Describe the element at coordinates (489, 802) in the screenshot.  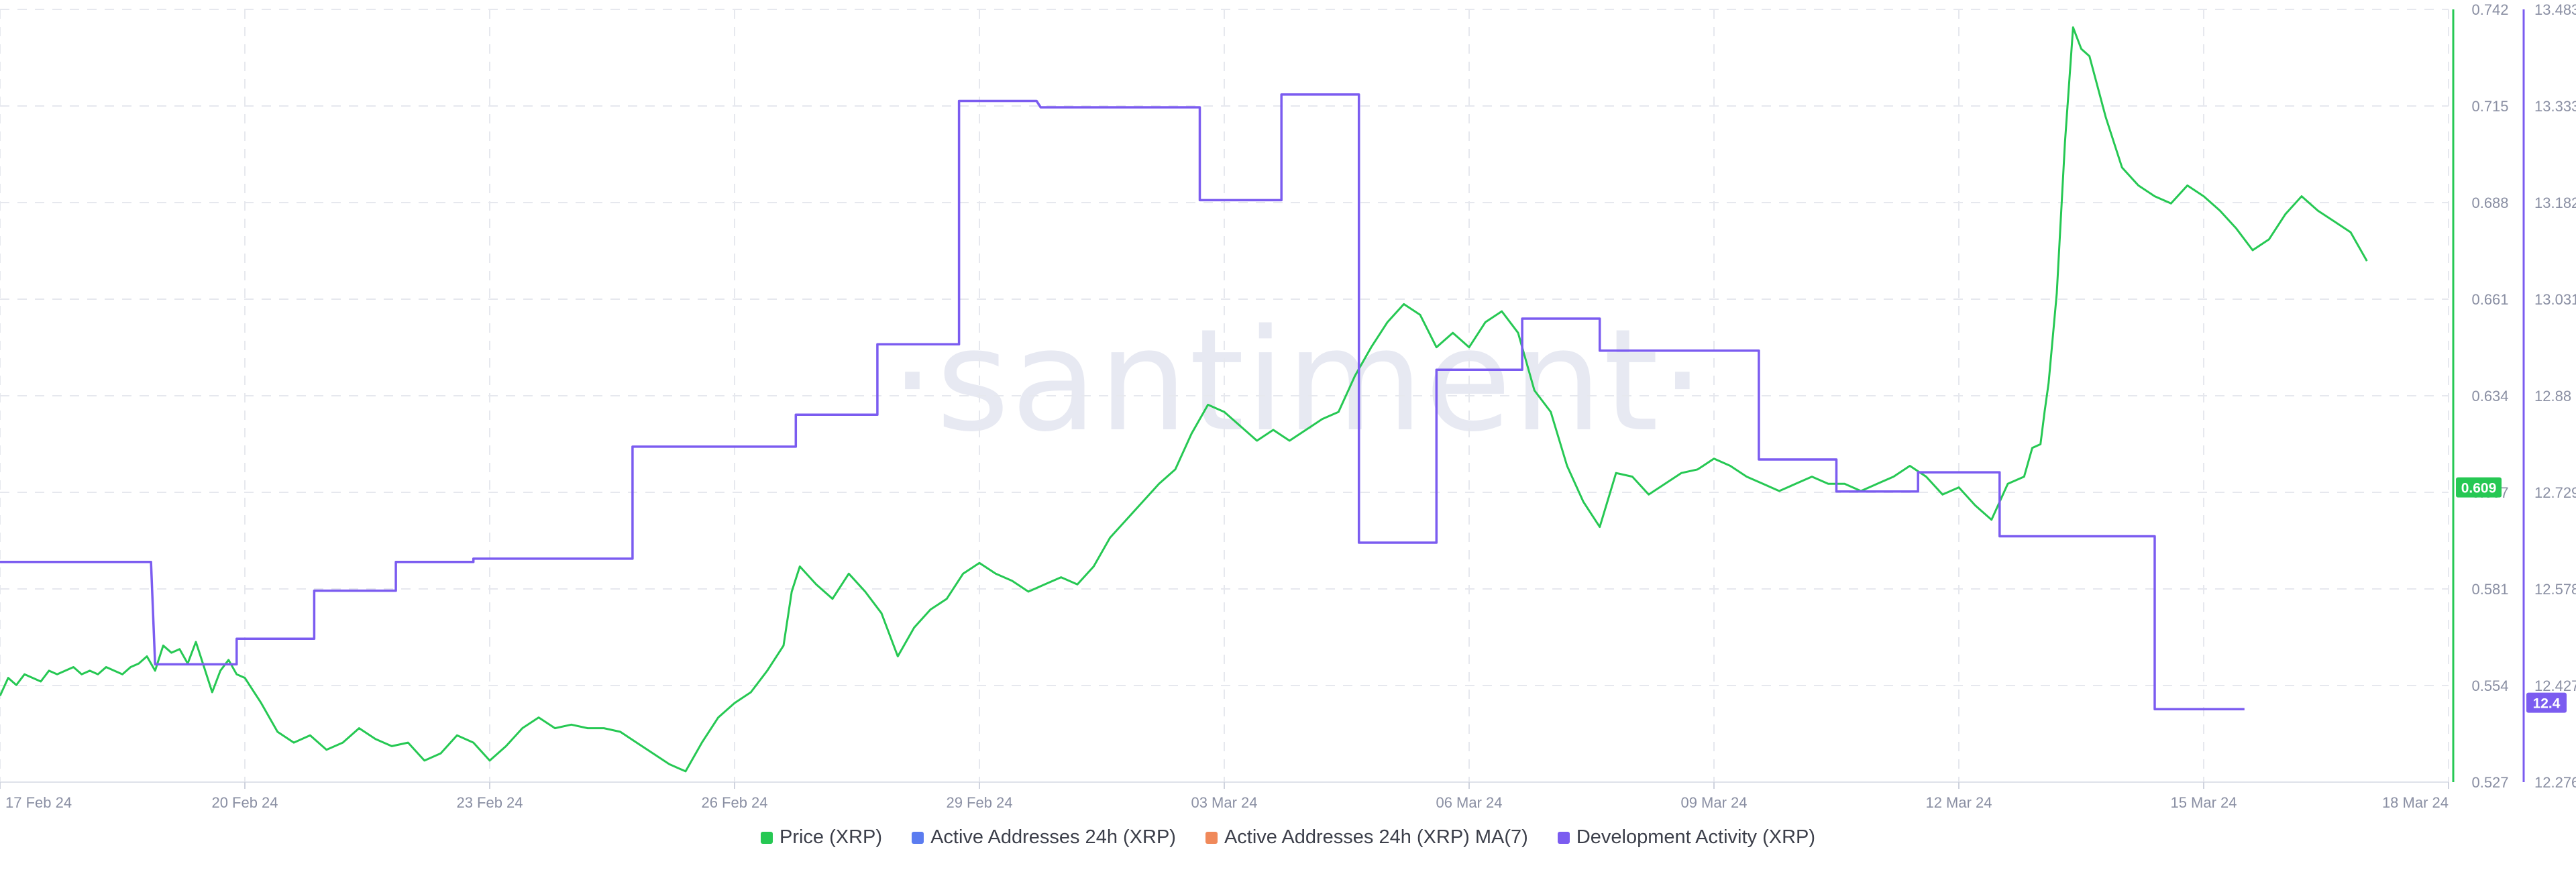
I see `x-tick-label: 23 Feb 24` at that location.